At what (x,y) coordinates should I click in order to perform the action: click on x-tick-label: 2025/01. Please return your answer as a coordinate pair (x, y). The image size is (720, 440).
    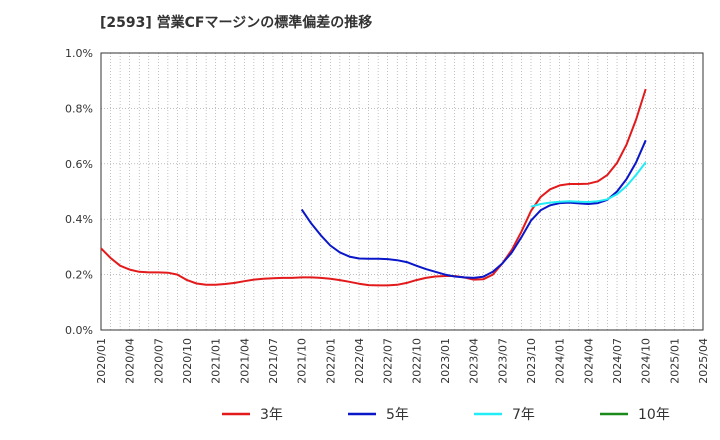
    Looking at the image, I should click on (674, 361).